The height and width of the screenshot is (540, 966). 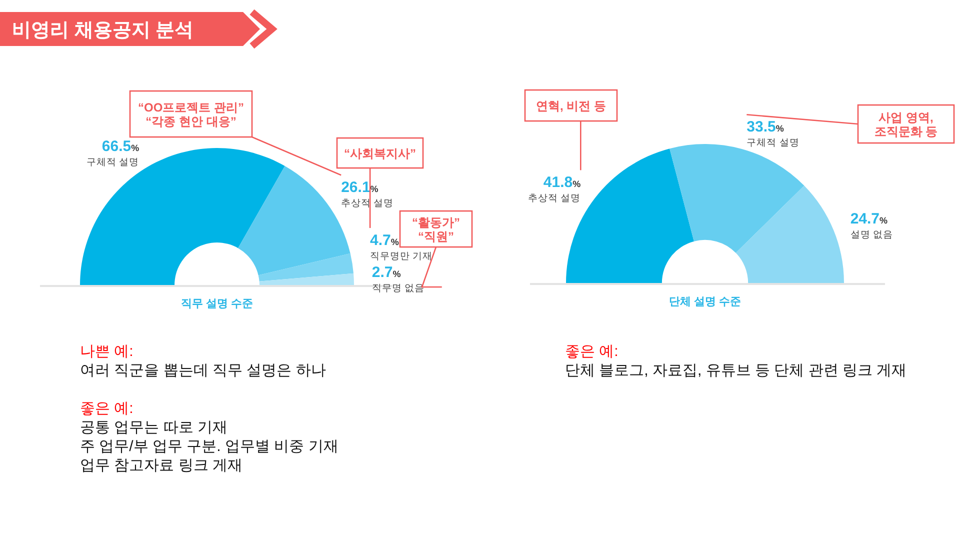 What do you see at coordinates (380, 153) in the screenshot?
I see `text: “사회복지사”` at bounding box center [380, 153].